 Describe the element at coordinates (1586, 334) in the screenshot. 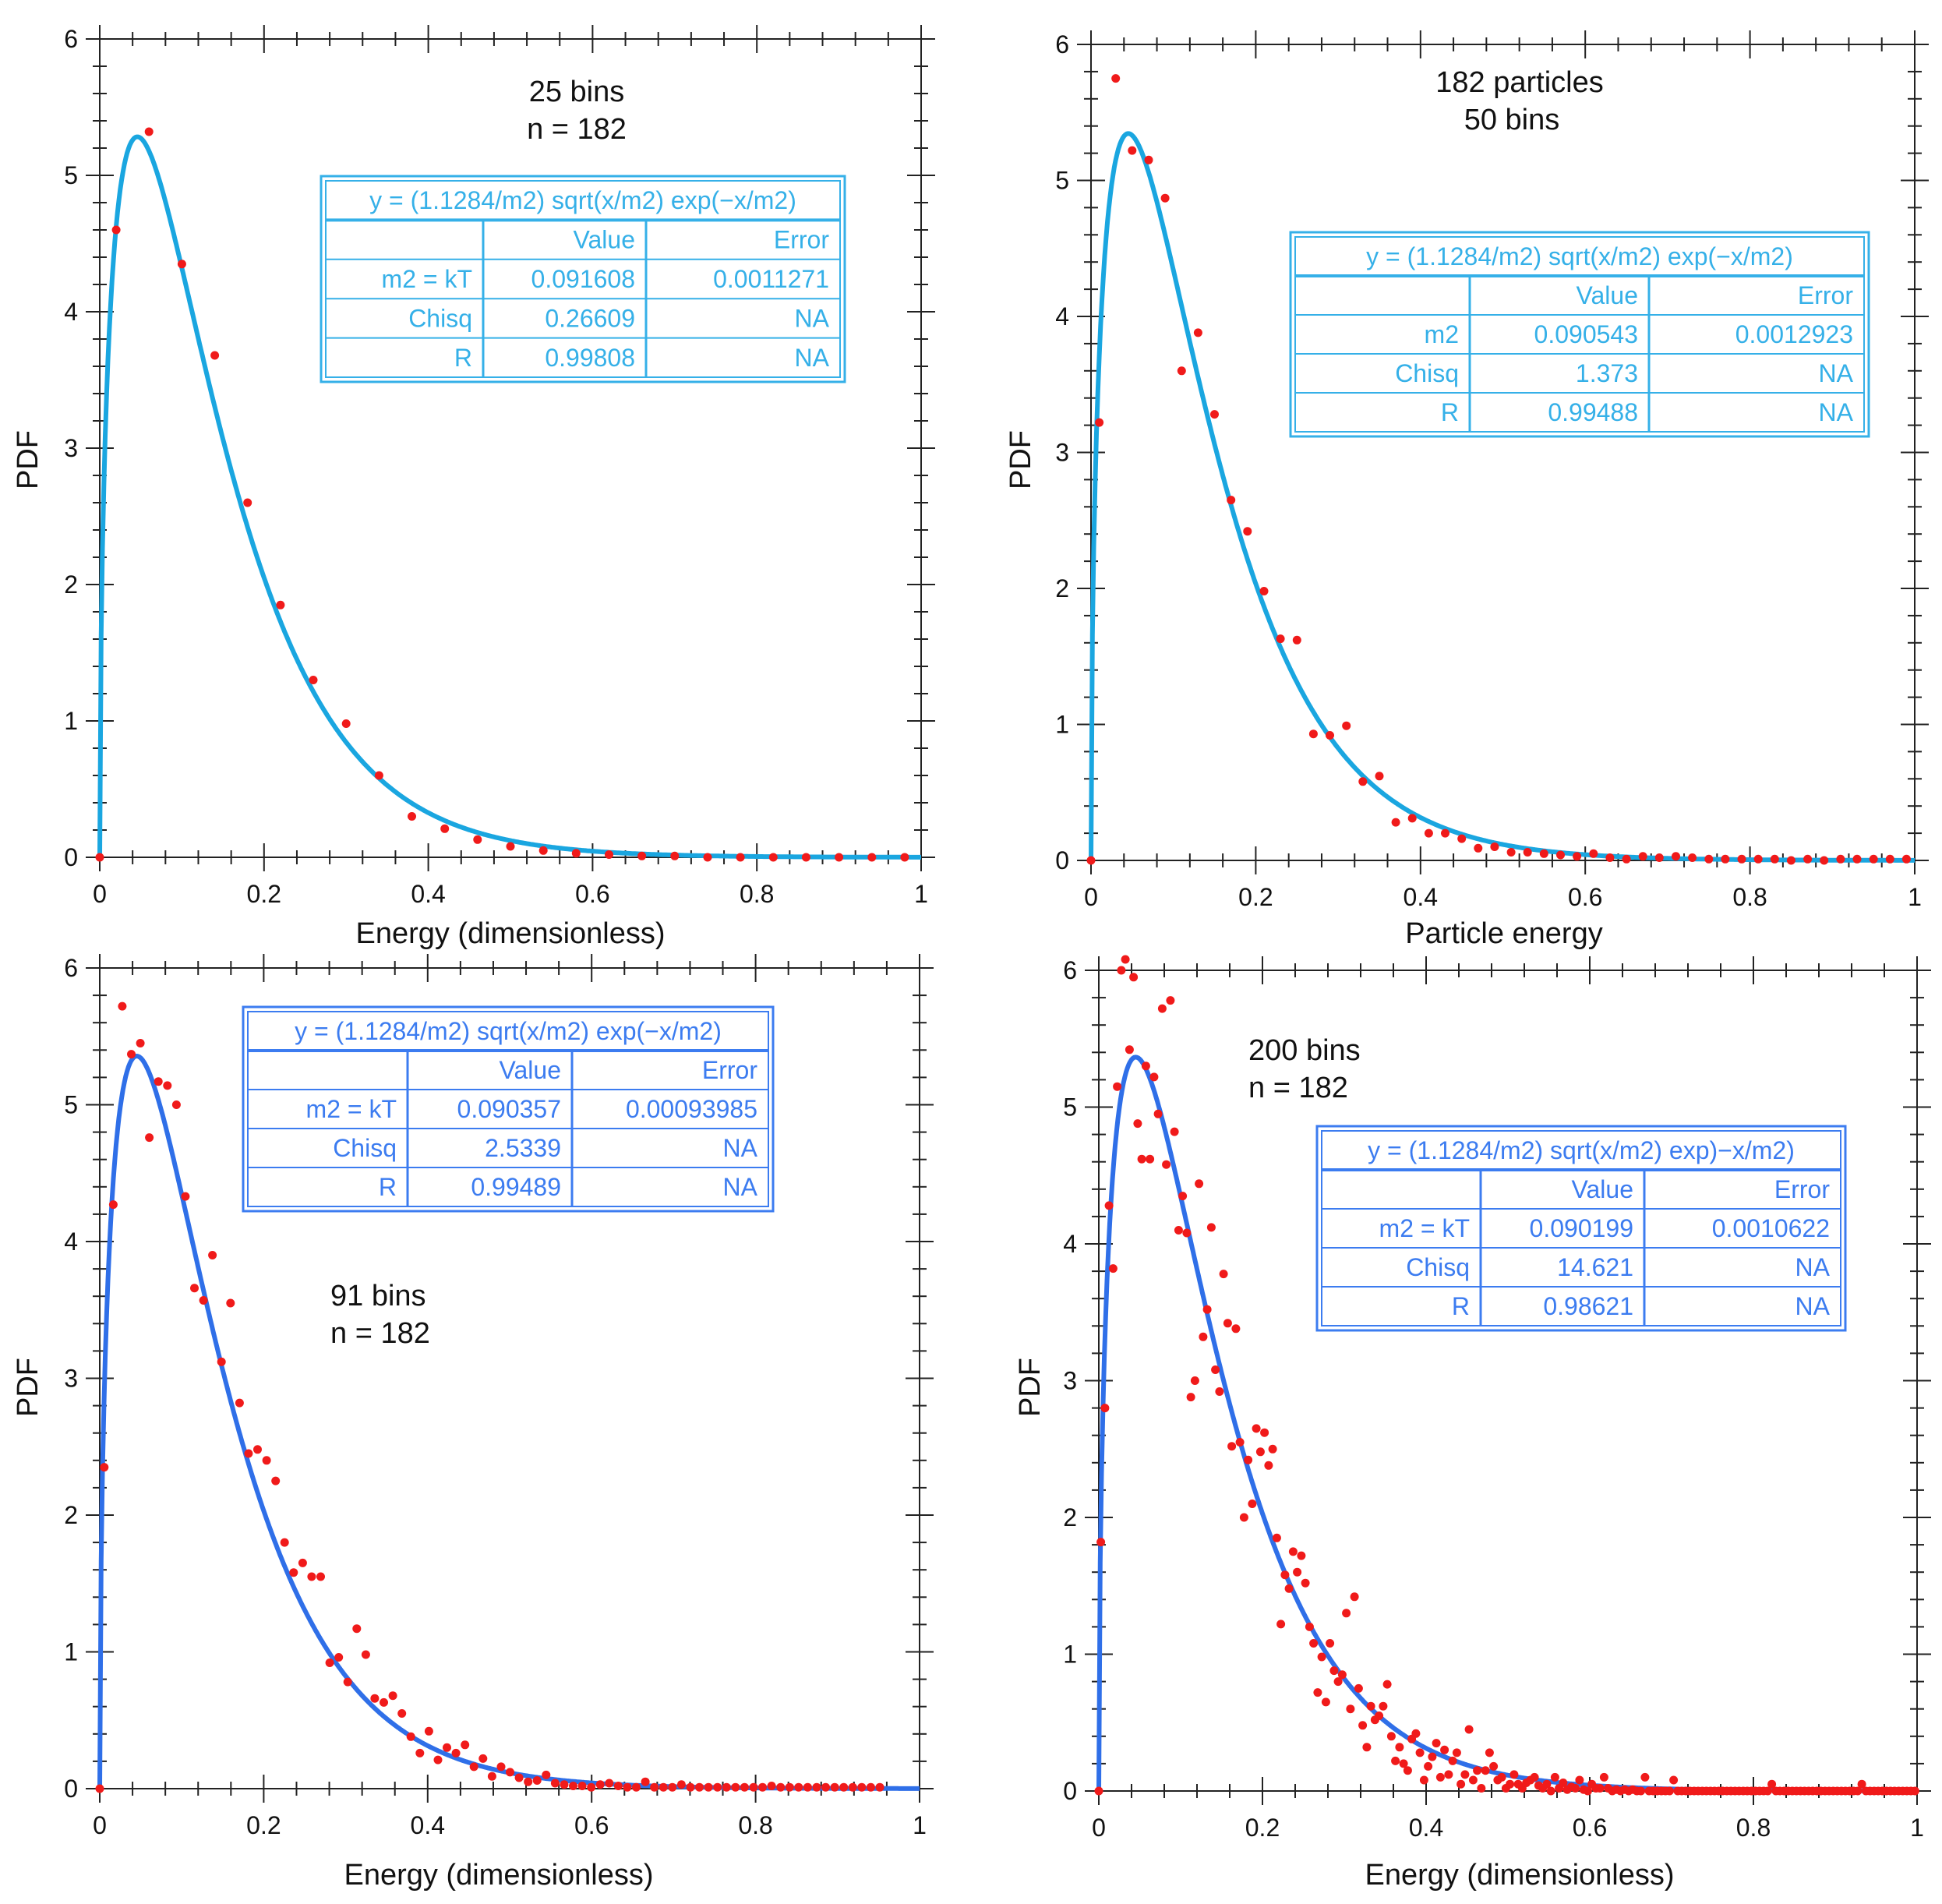

I see `fit-row-value: 0.090543` at that location.